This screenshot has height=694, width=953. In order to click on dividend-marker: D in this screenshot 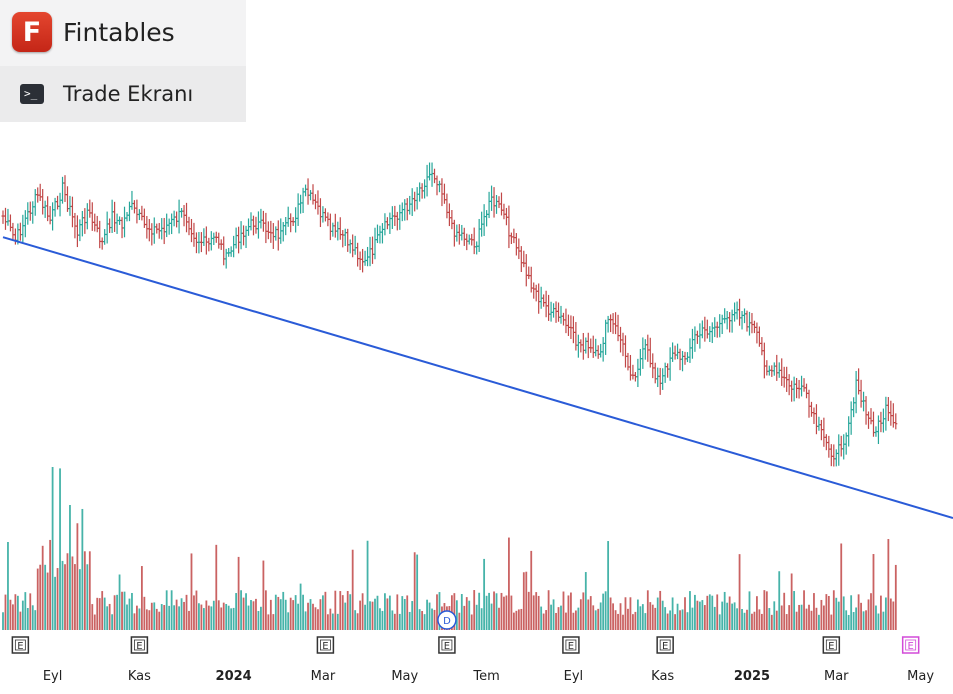, I will do `click(447, 620)`.